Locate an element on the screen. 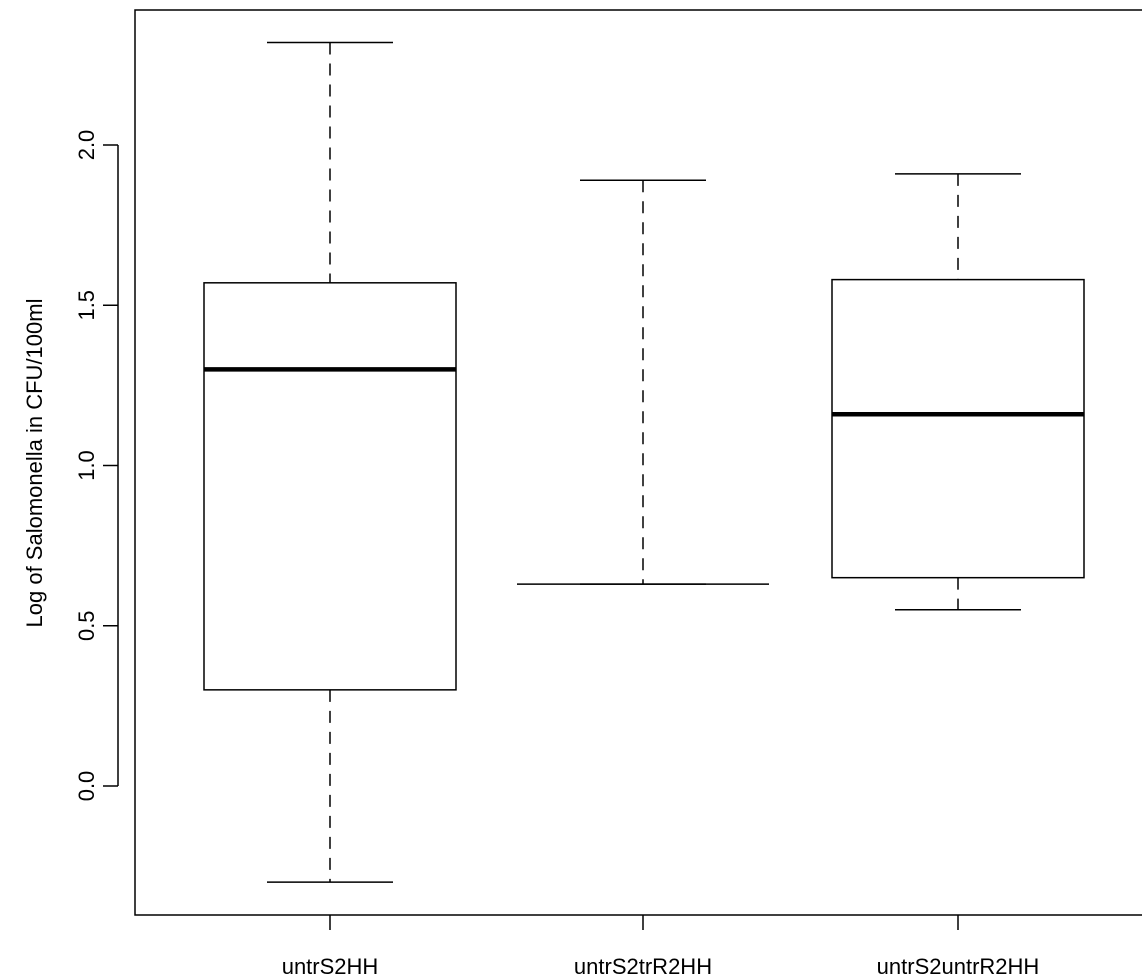 This screenshot has width=1142, height=980. x-tick-label: untrS2HH is located at coordinates (330, 966).